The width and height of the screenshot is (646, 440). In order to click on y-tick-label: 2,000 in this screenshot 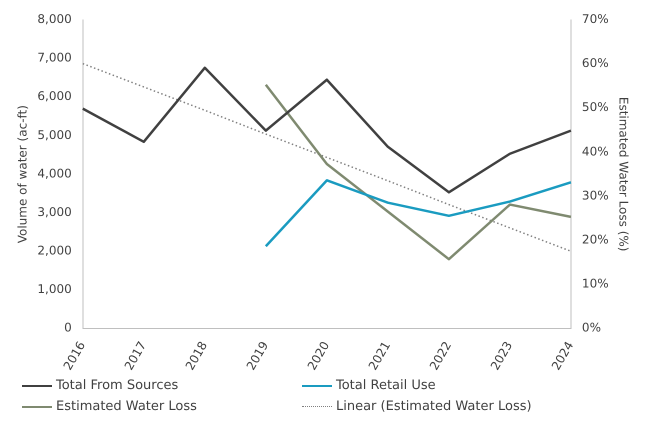, I will do `click(54, 250)`.